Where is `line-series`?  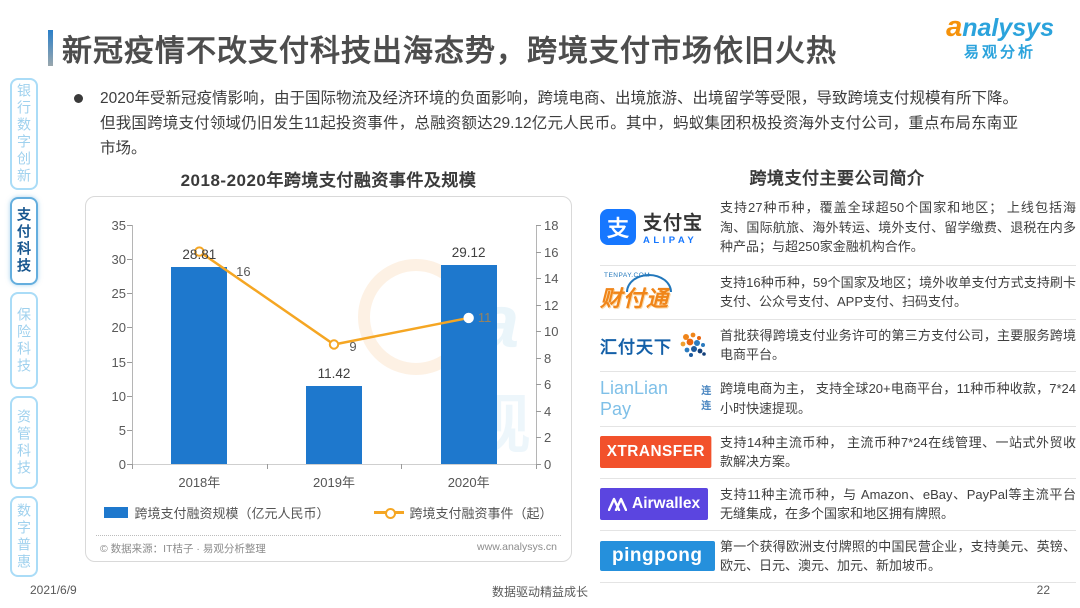 line-series is located at coordinates (334, 298).